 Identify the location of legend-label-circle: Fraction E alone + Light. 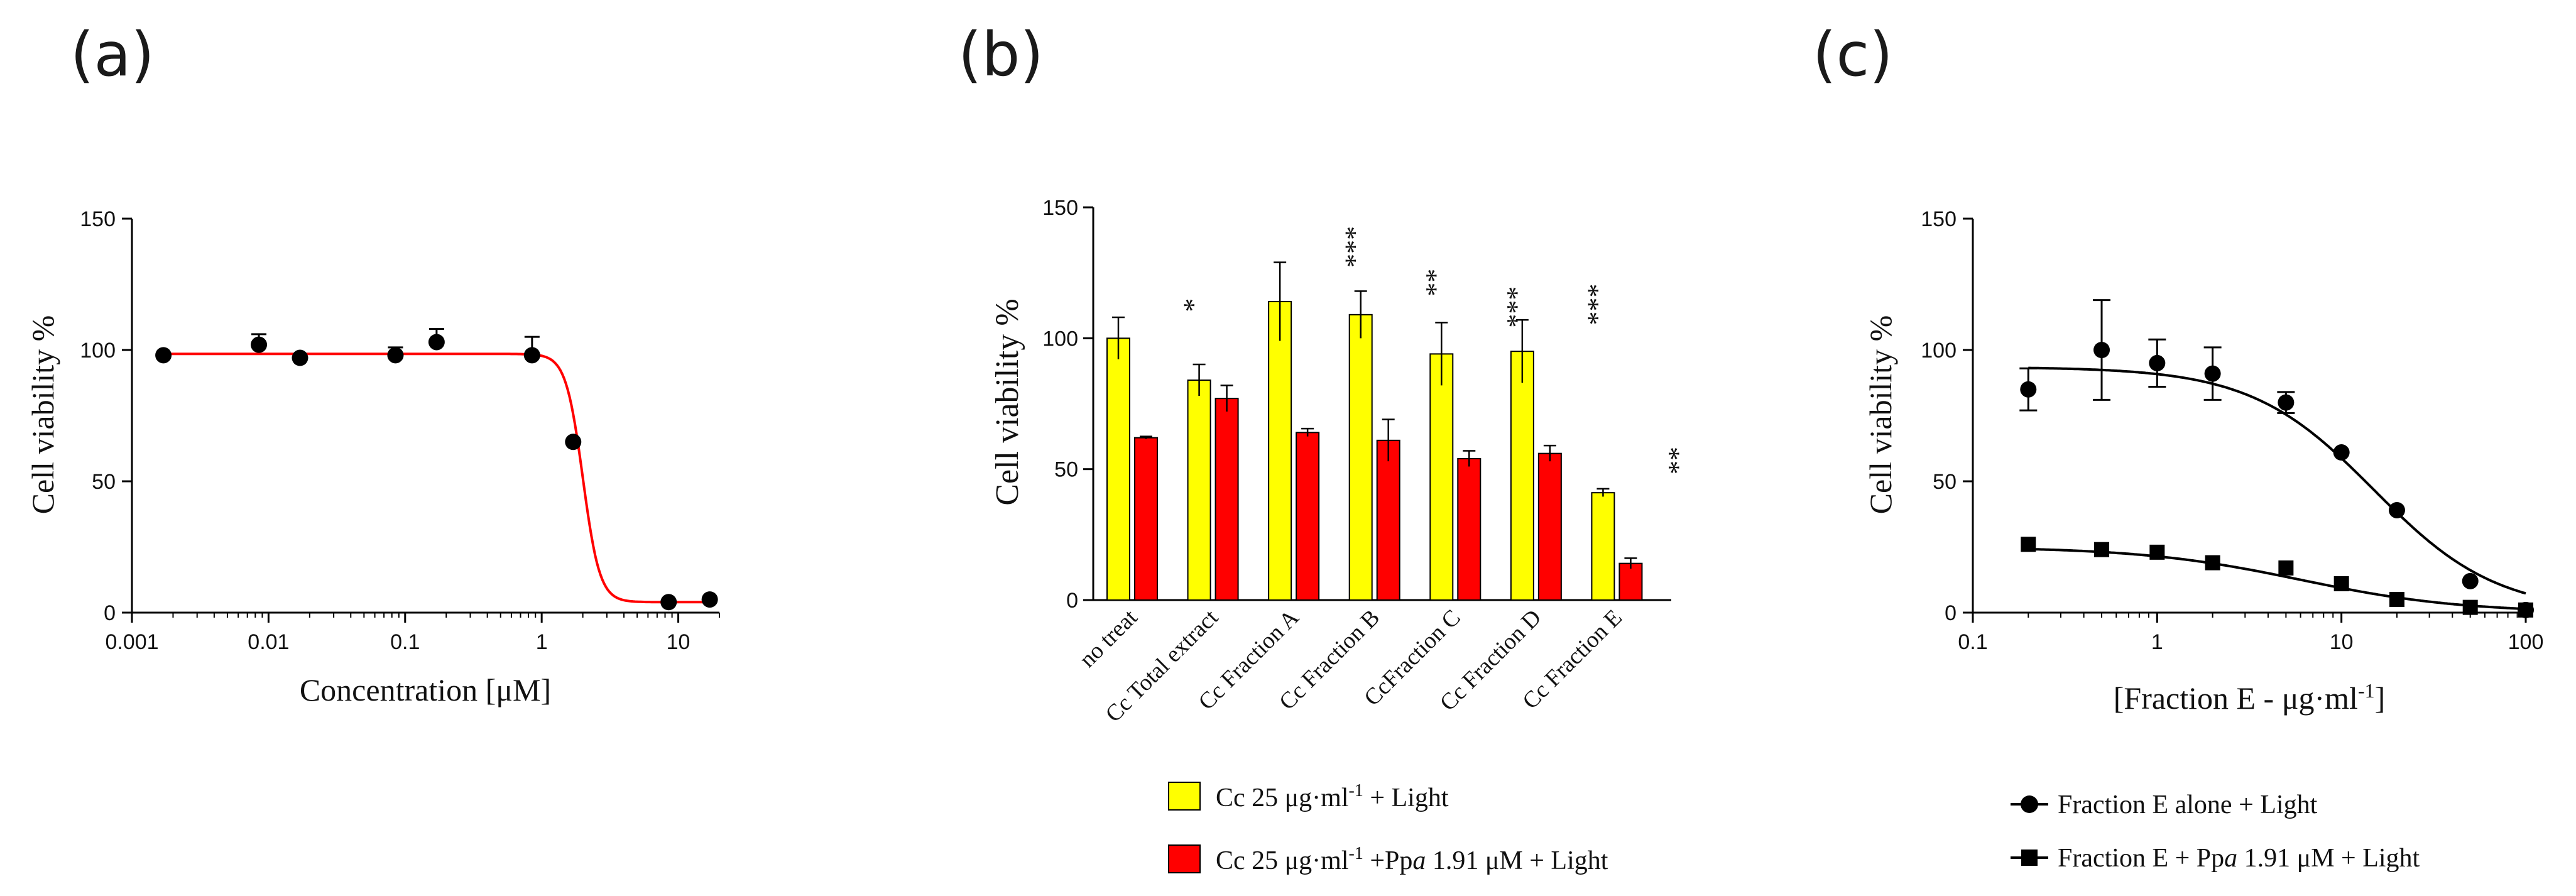
(2188, 804).